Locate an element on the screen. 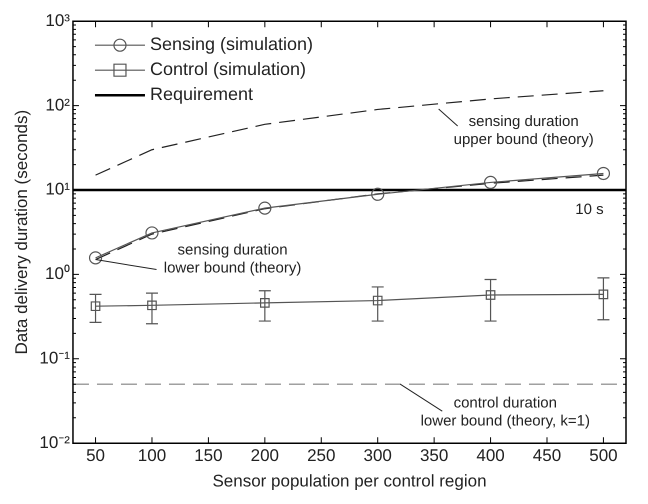 This screenshot has height=504, width=648. y-tick-label: 10¹ is located at coordinates (57, 189).